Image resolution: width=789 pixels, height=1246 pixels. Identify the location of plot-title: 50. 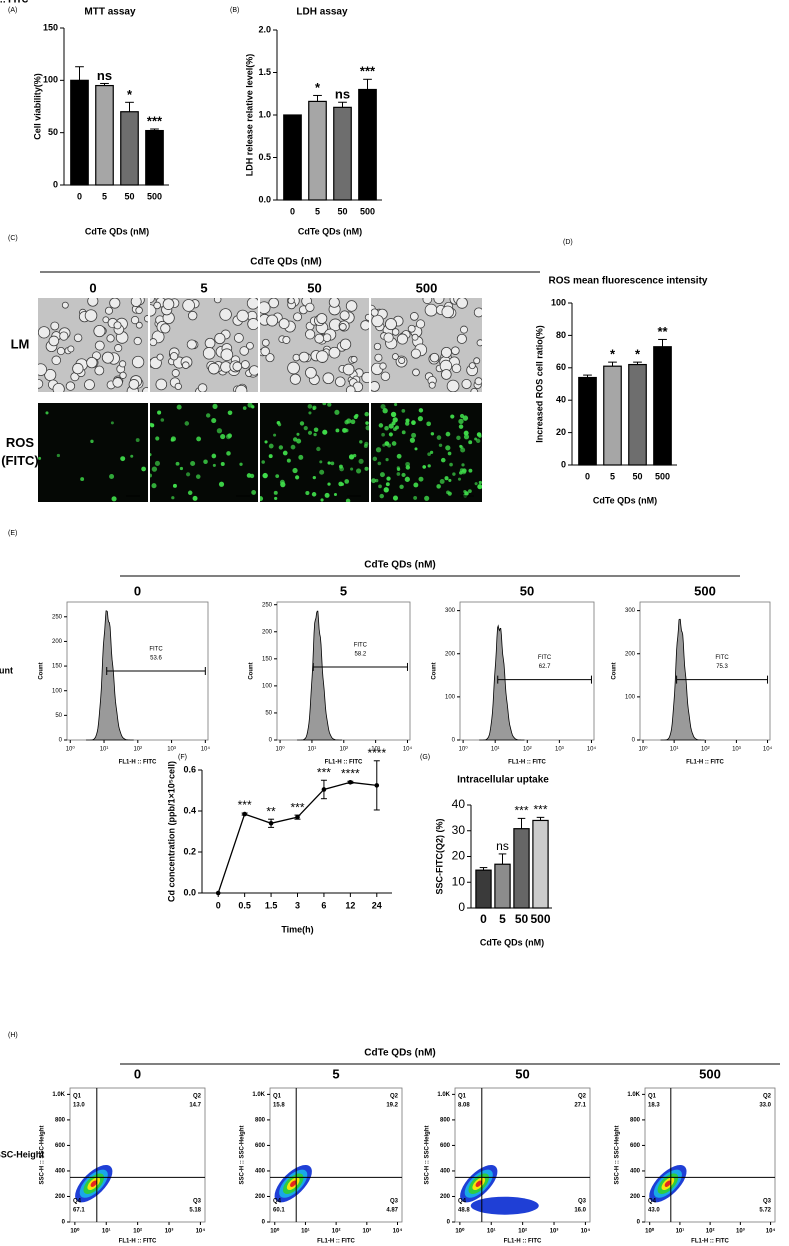
(522, 1073).